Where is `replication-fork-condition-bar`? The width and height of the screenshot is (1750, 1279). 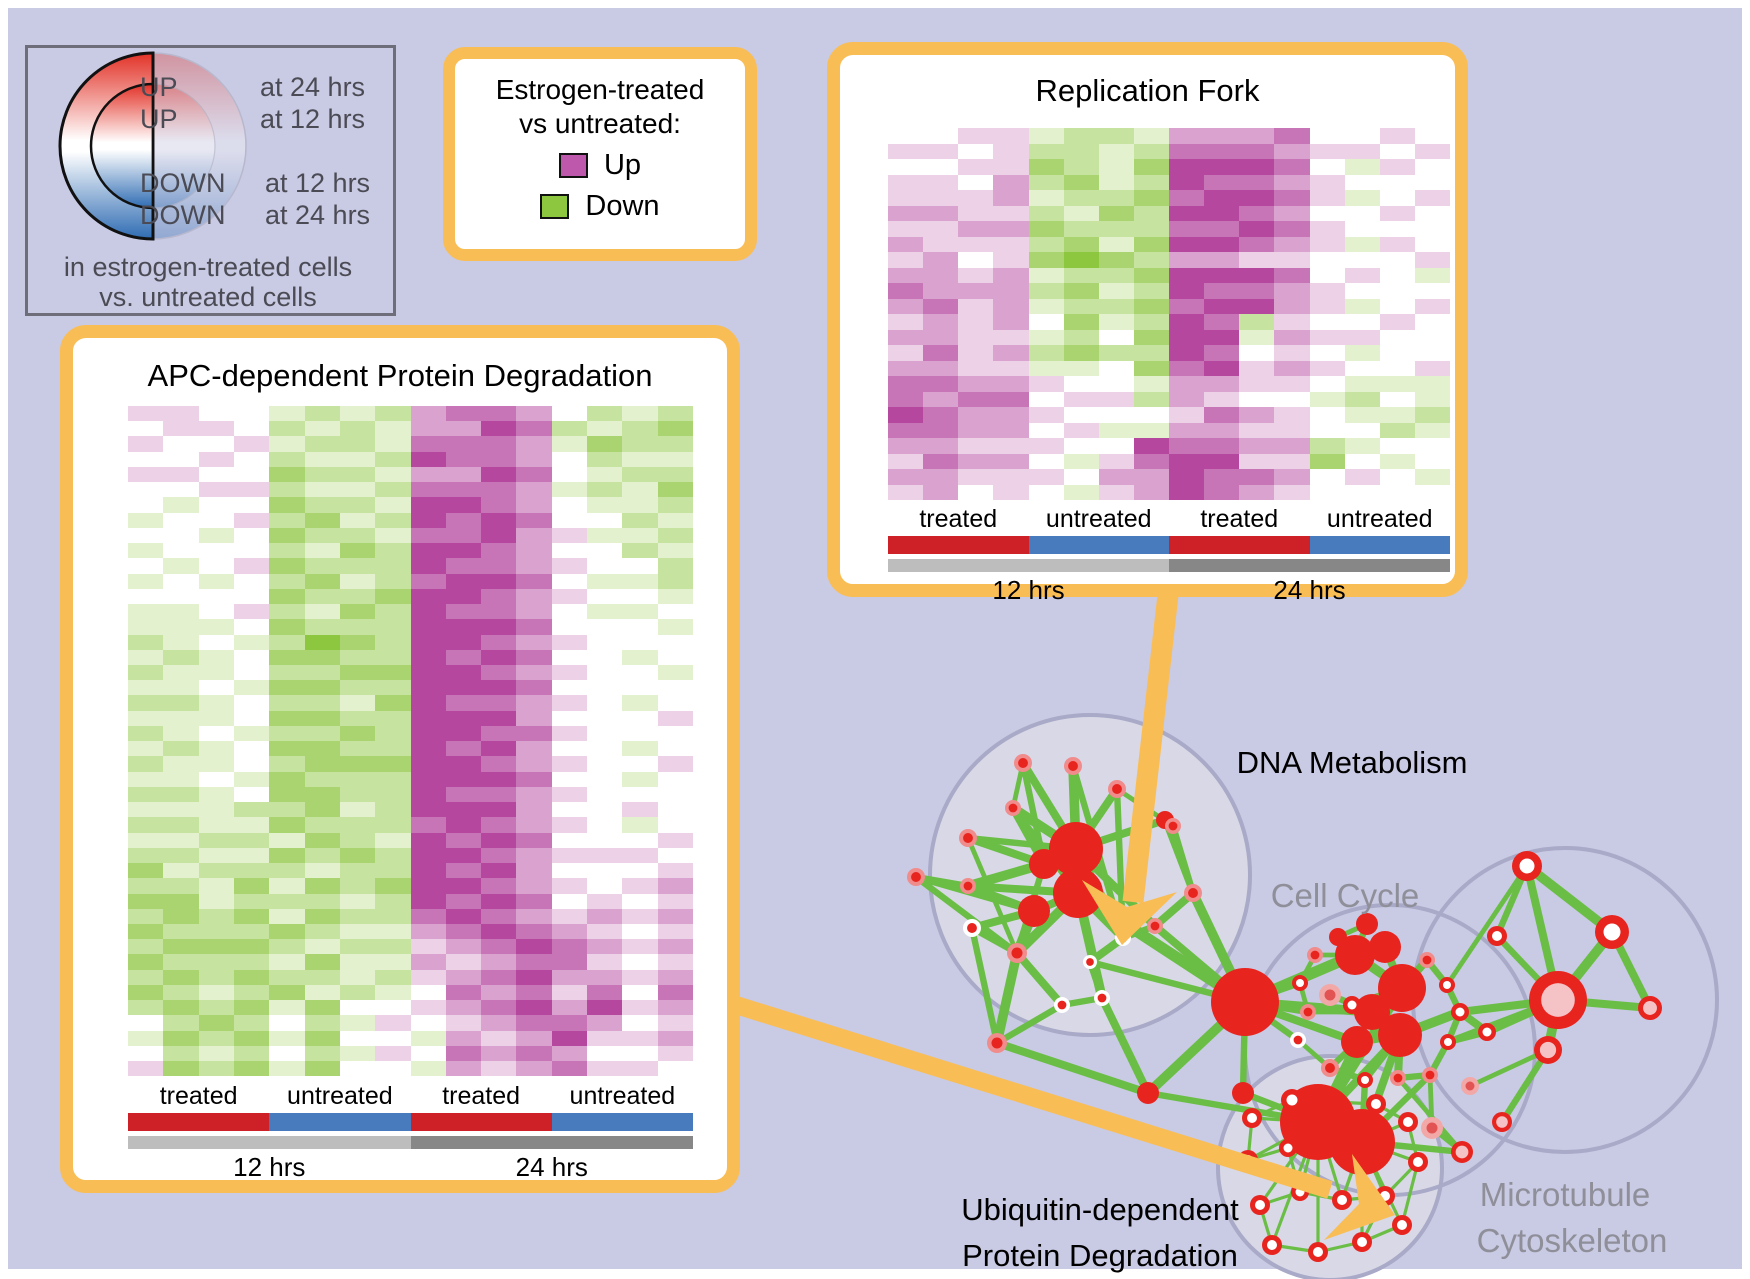 replication-fork-condition-bar is located at coordinates (1169, 545).